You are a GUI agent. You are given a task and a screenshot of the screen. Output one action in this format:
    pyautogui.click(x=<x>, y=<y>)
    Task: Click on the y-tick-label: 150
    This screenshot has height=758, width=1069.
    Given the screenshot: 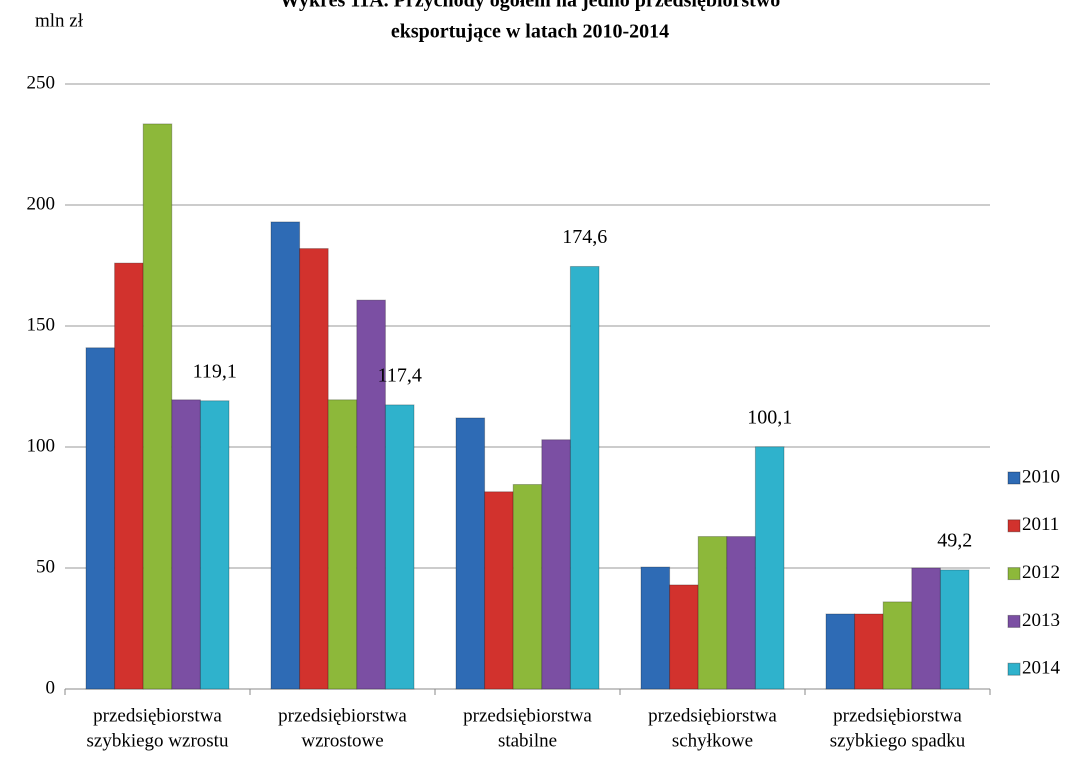 What is the action you would take?
    pyautogui.click(x=41, y=324)
    